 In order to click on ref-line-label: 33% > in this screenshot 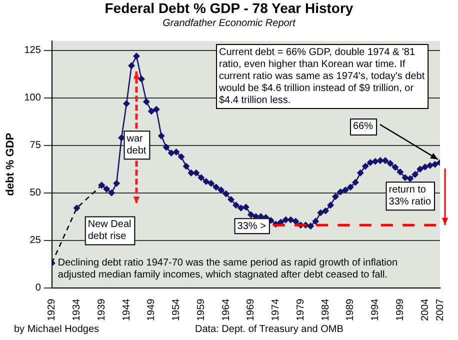, I will do `click(251, 226)`.